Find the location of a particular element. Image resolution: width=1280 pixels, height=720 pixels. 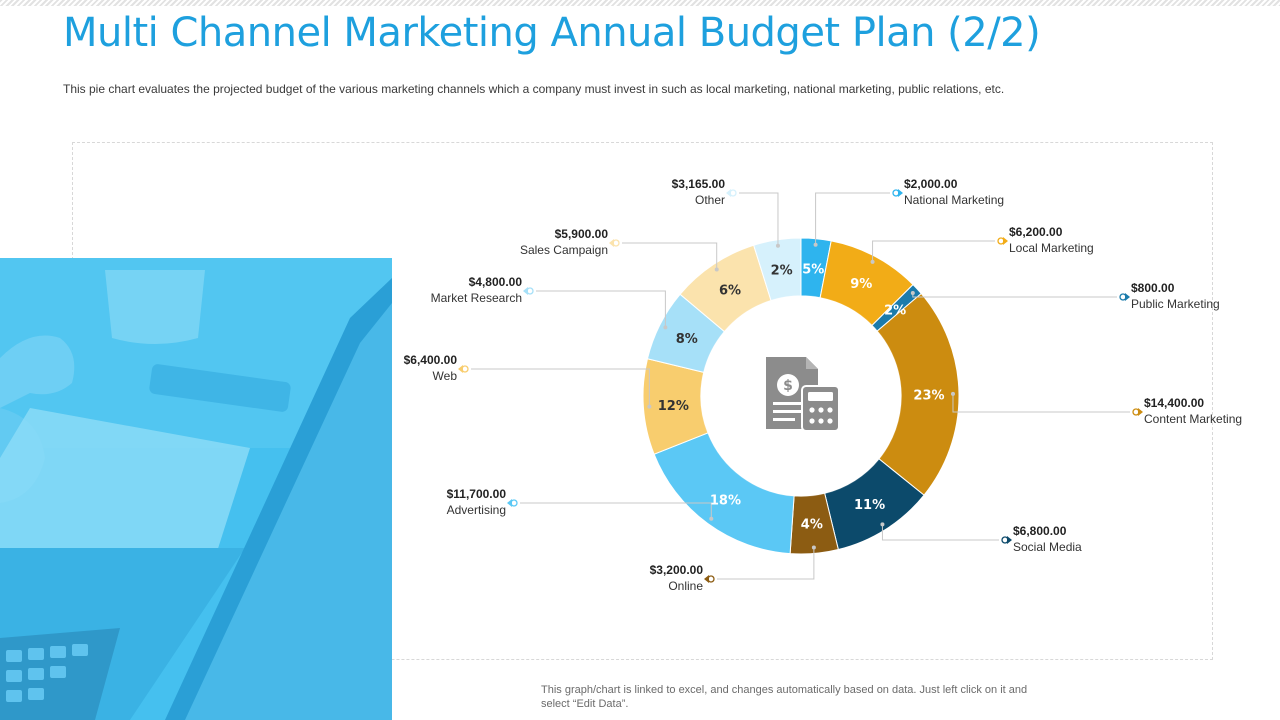

leader-line-social-media is located at coordinates (940, 532).